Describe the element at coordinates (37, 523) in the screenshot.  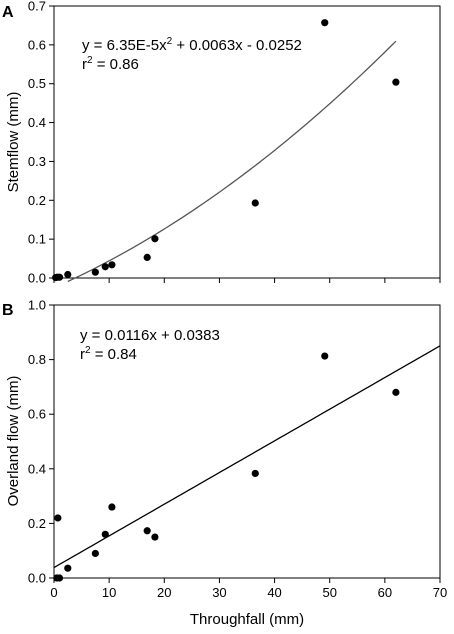
I see `panel-b-y-tick-label: 0.2` at that location.